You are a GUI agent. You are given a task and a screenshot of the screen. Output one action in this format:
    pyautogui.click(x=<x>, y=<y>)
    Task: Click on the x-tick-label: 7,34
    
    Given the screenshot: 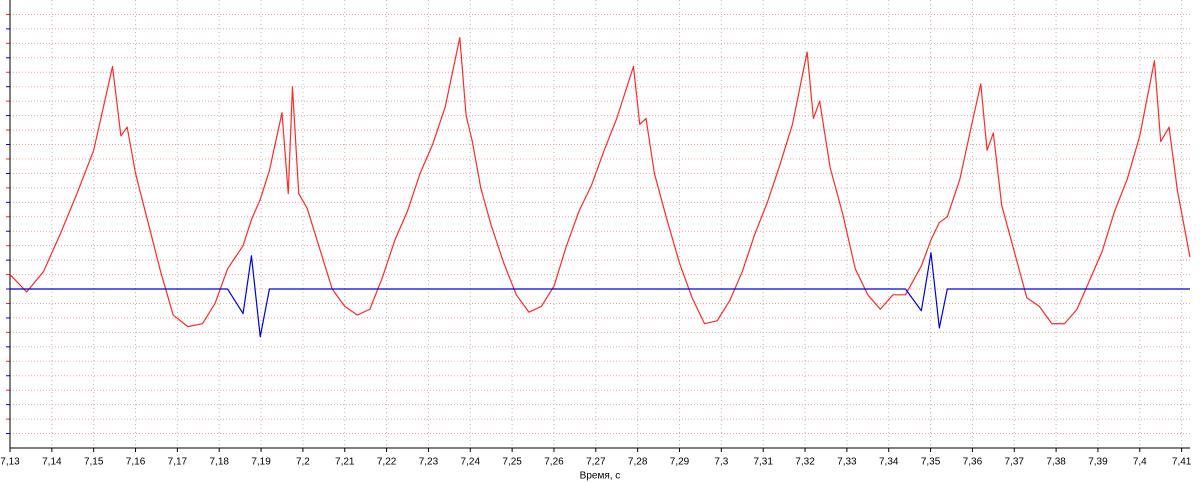 What is the action you would take?
    pyautogui.click(x=889, y=462)
    